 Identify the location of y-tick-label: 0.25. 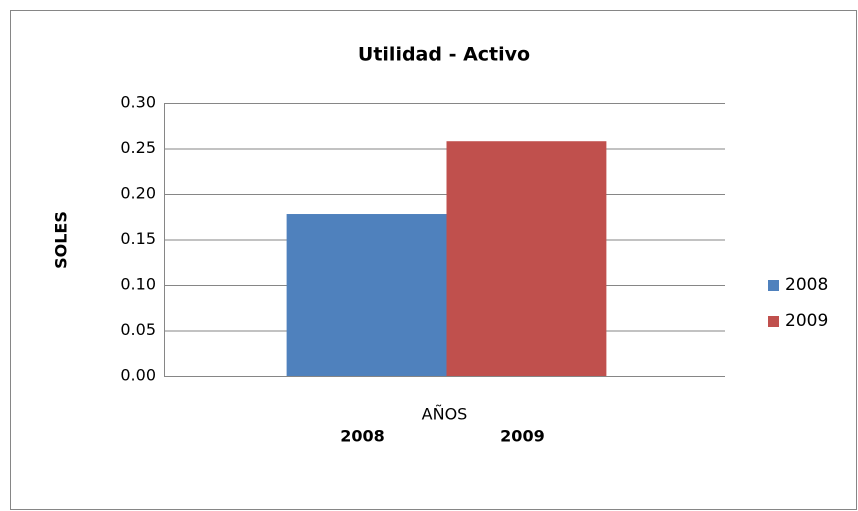
(138, 147).